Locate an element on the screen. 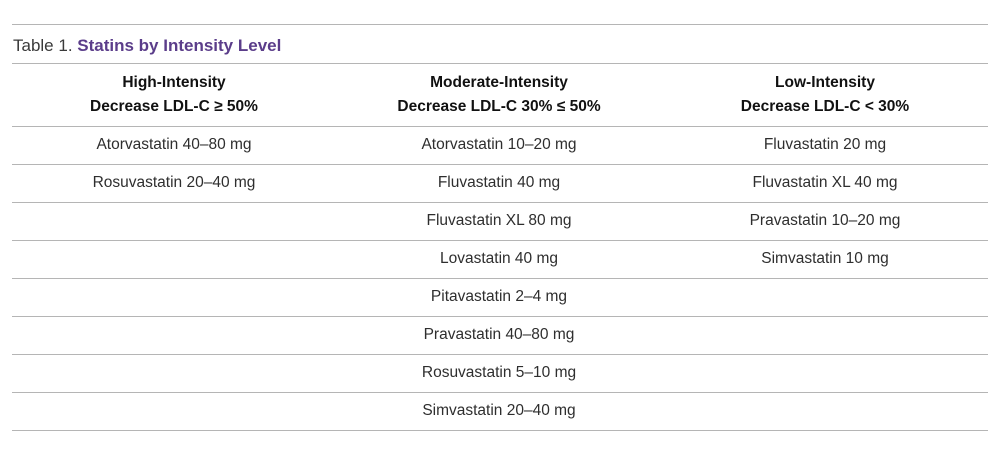 Image resolution: width=1000 pixels, height=455 pixels. table-row: Pravastatin 40–80 mg is located at coordinates (500, 335).